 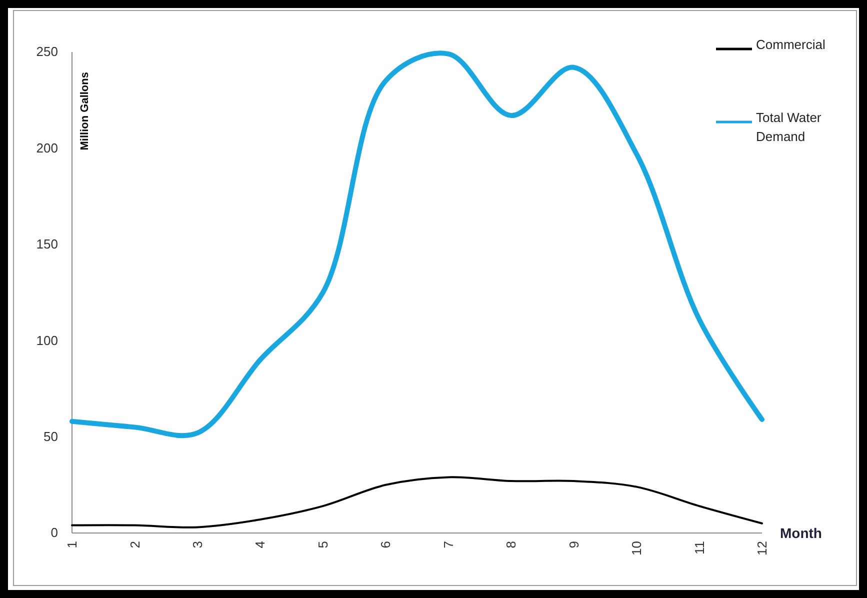 What do you see at coordinates (762, 548) in the screenshot?
I see `x-tick-label: 12` at bounding box center [762, 548].